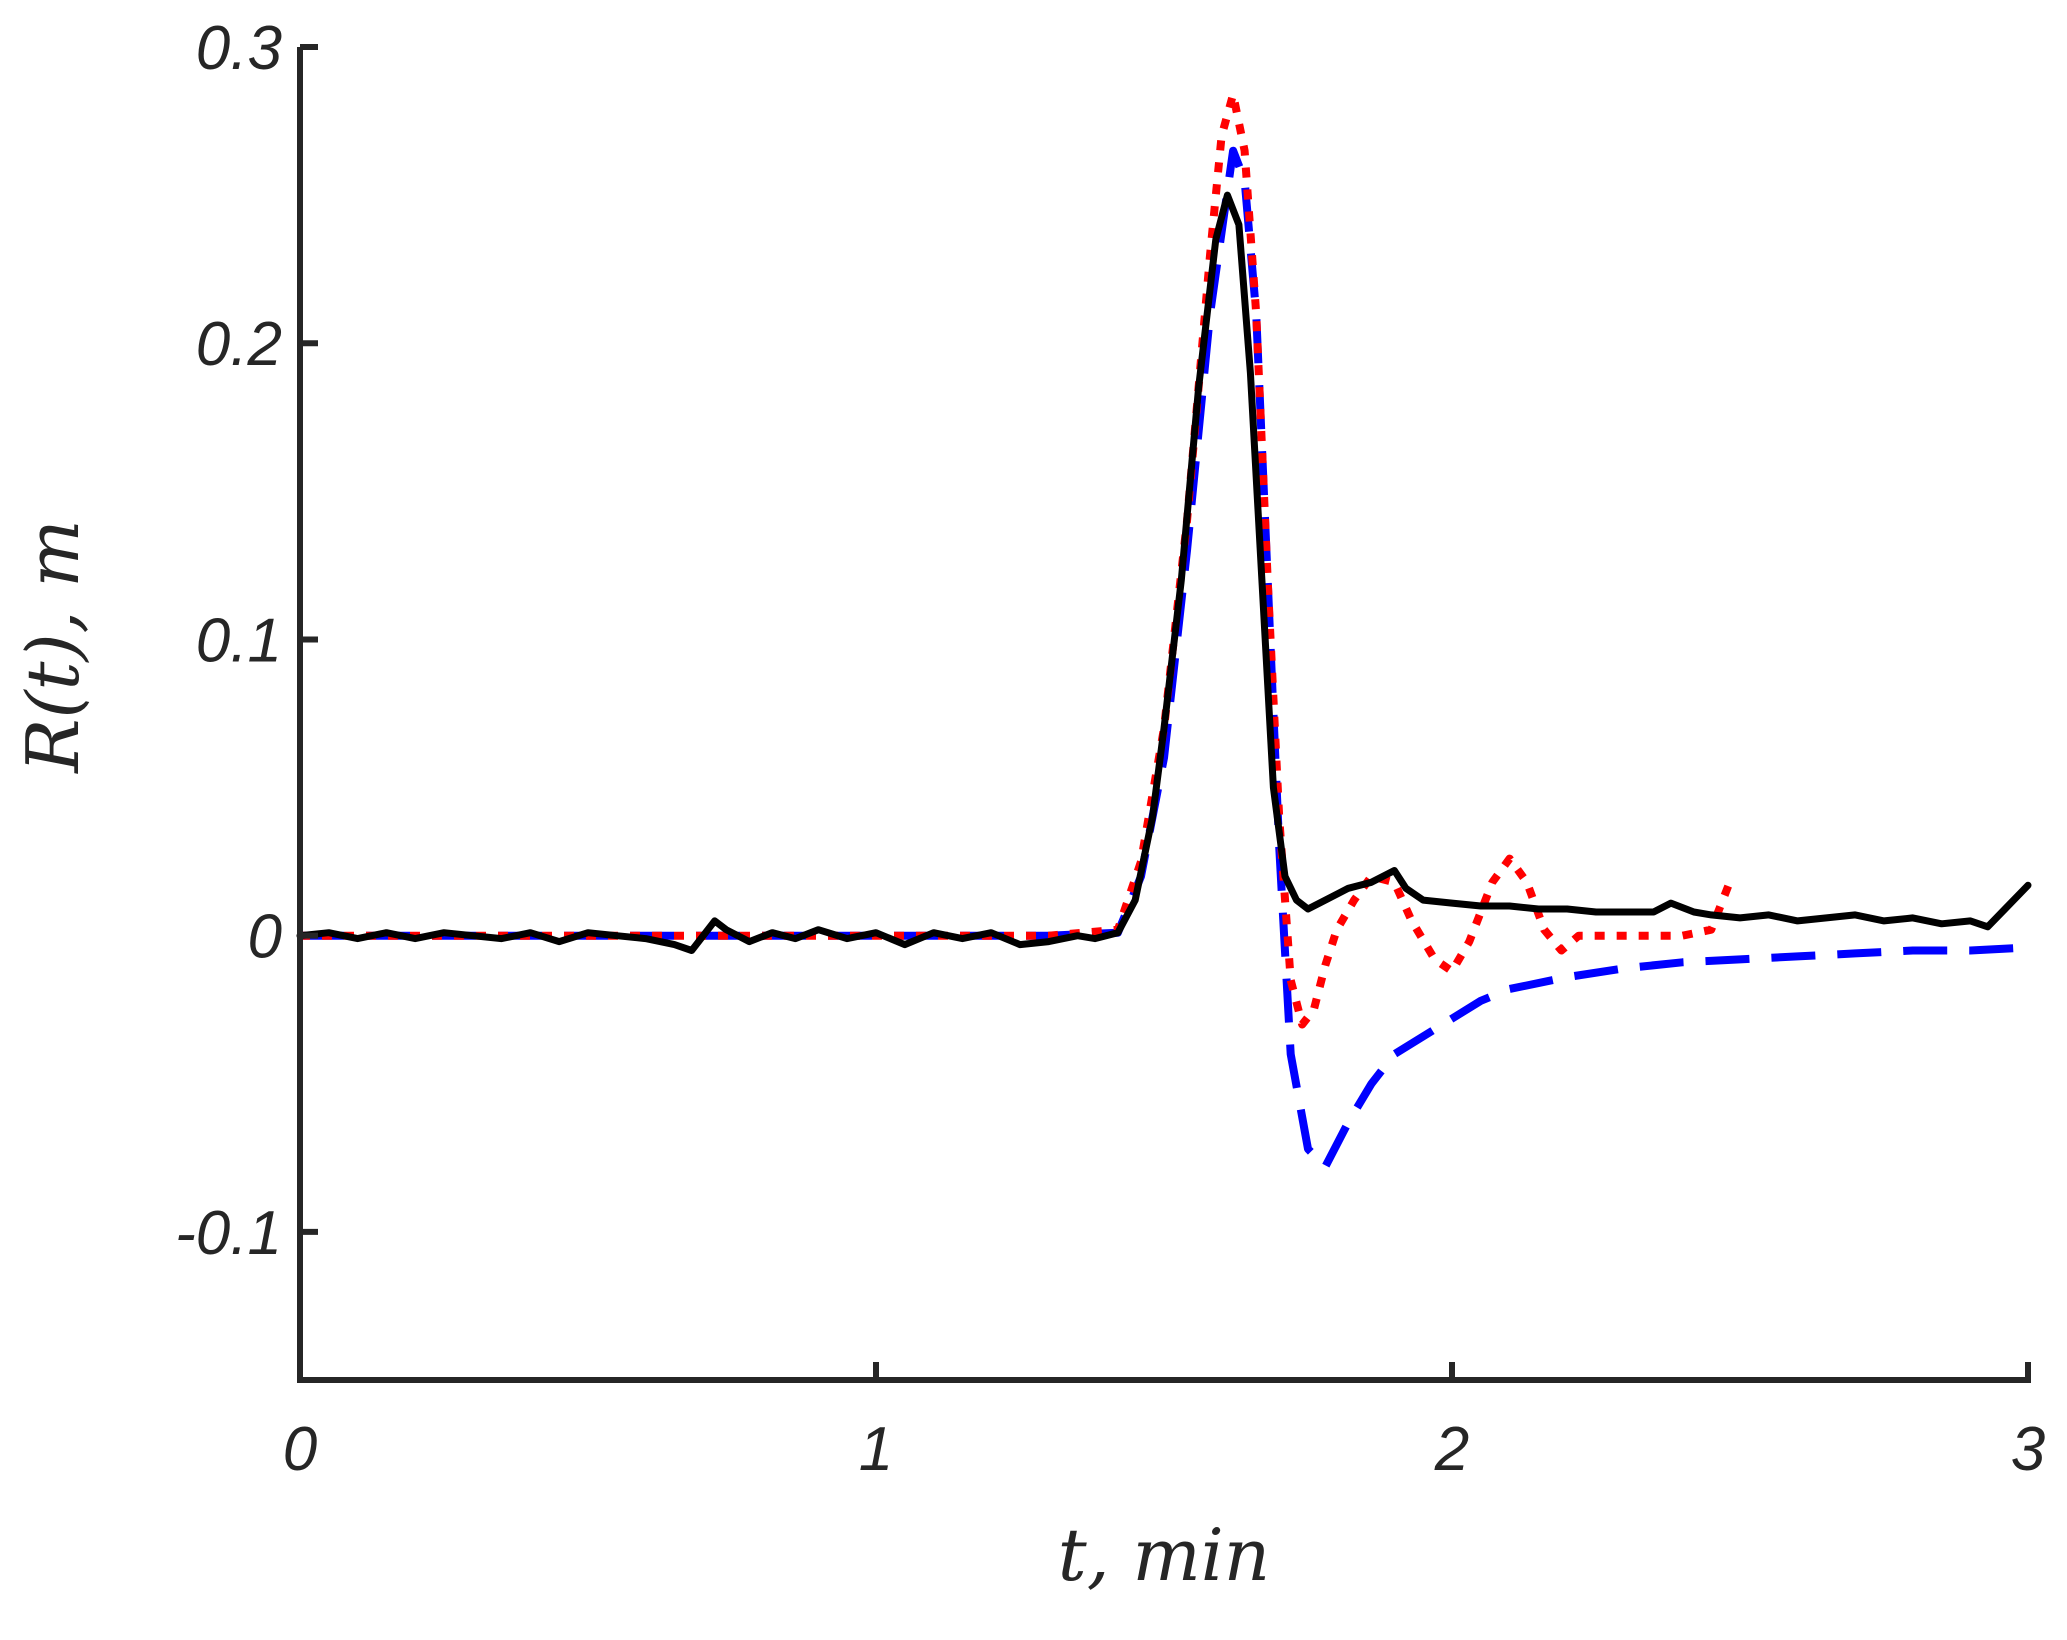 The height and width of the screenshot is (1640, 2067). I want to click on x-axis-label: t, min, so click(1164, 1555).